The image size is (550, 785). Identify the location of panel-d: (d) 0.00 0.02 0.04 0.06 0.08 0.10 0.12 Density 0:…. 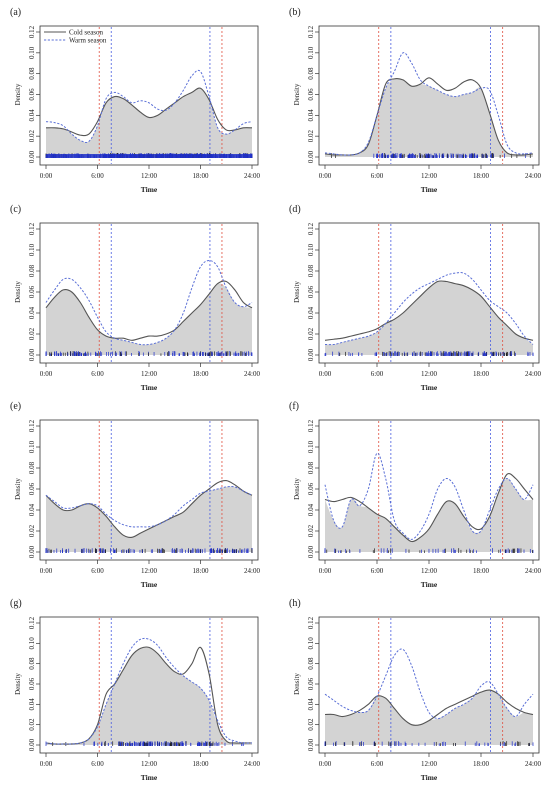
(415, 298).